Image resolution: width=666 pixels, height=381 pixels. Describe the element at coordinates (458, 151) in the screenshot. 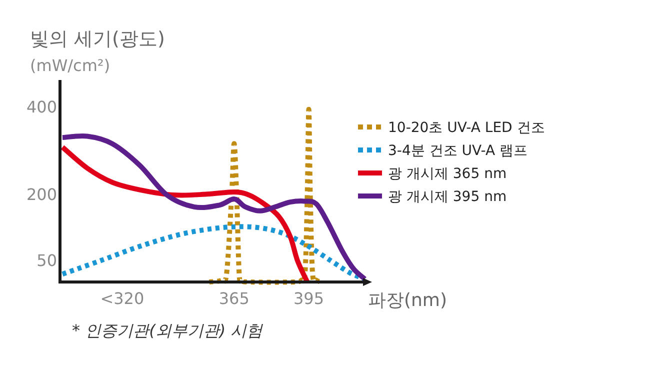

I see `legend-label: 3-4분 건조 UV-A 램프` at that location.